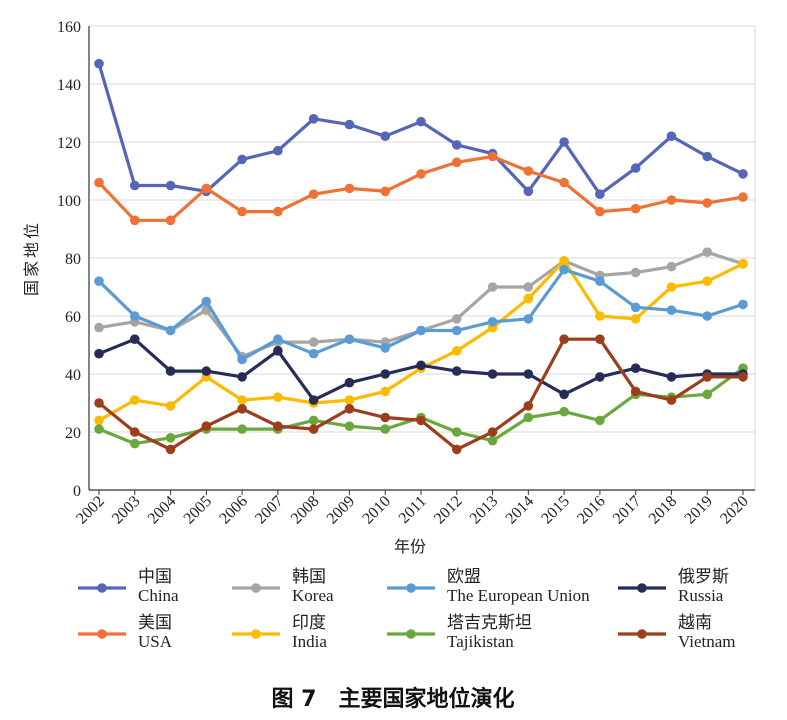 The width and height of the screenshot is (787, 720). I want to click on x-axis-label: 年份, so click(410, 546).